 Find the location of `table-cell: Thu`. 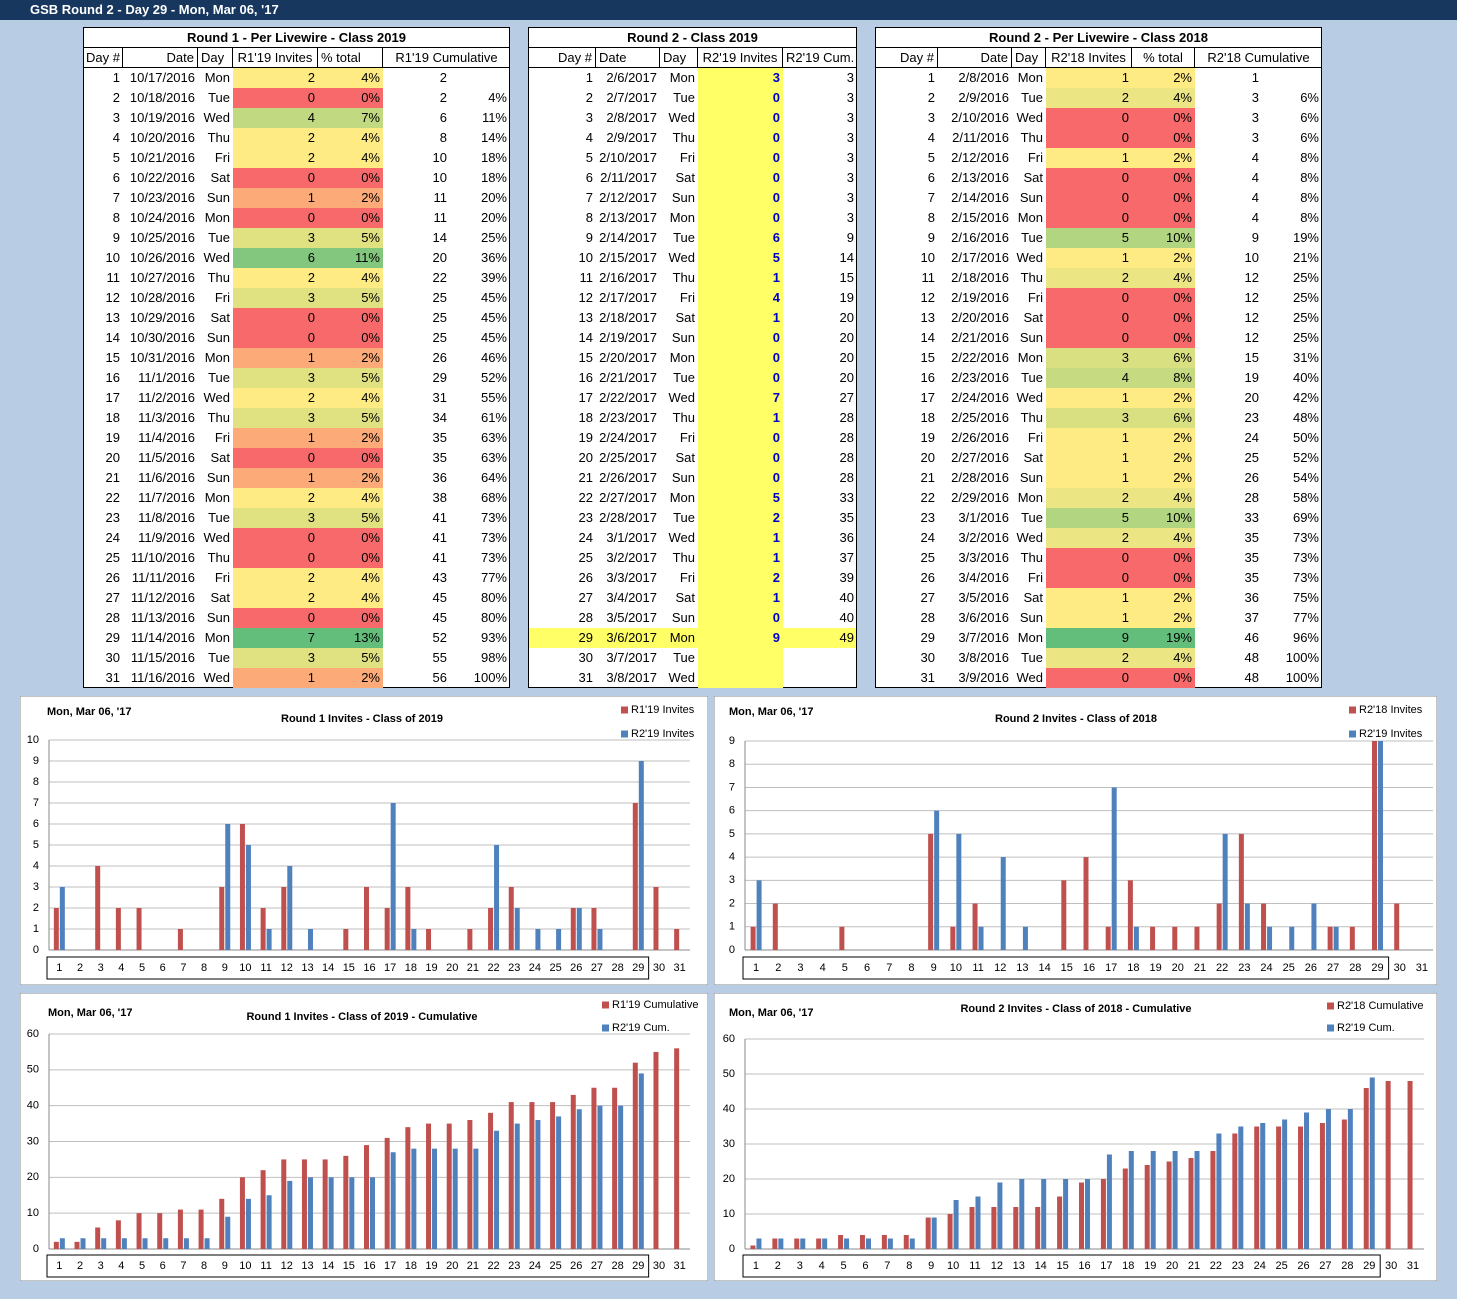

table-cell: Thu is located at coordinates (1031, 557).